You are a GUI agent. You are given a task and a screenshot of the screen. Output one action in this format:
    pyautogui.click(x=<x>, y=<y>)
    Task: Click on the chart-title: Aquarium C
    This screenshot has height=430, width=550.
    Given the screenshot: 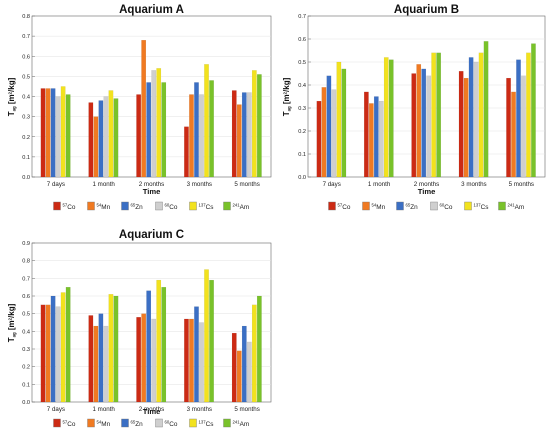 What is the action you would take?
    pyautogui.click(x=151, y=235)
    